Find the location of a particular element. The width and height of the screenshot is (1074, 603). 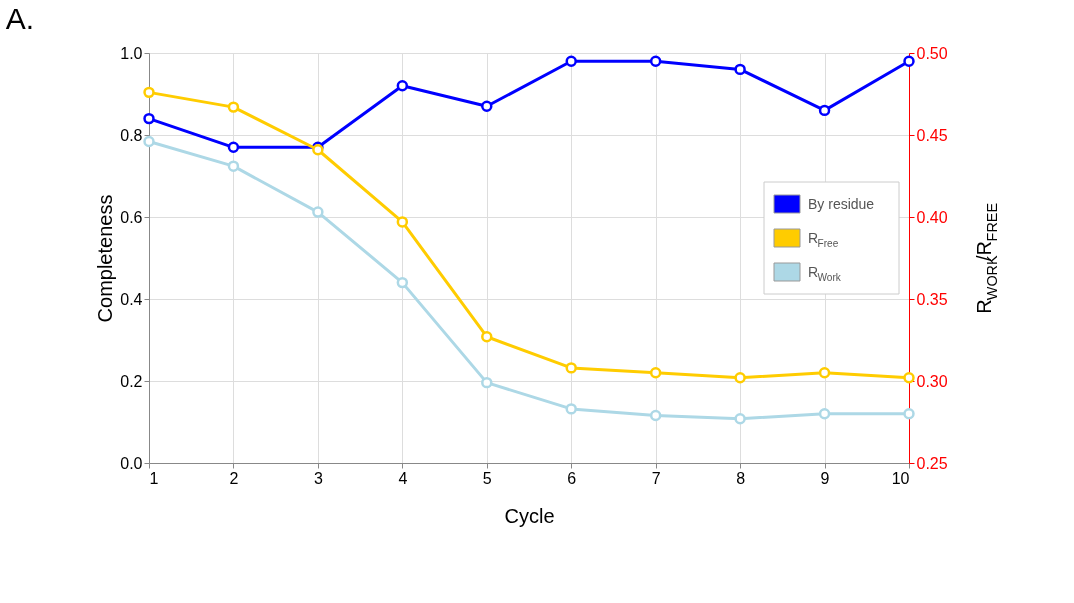

y2-tick-label: 0.35 is located at coordinates (932, 299).